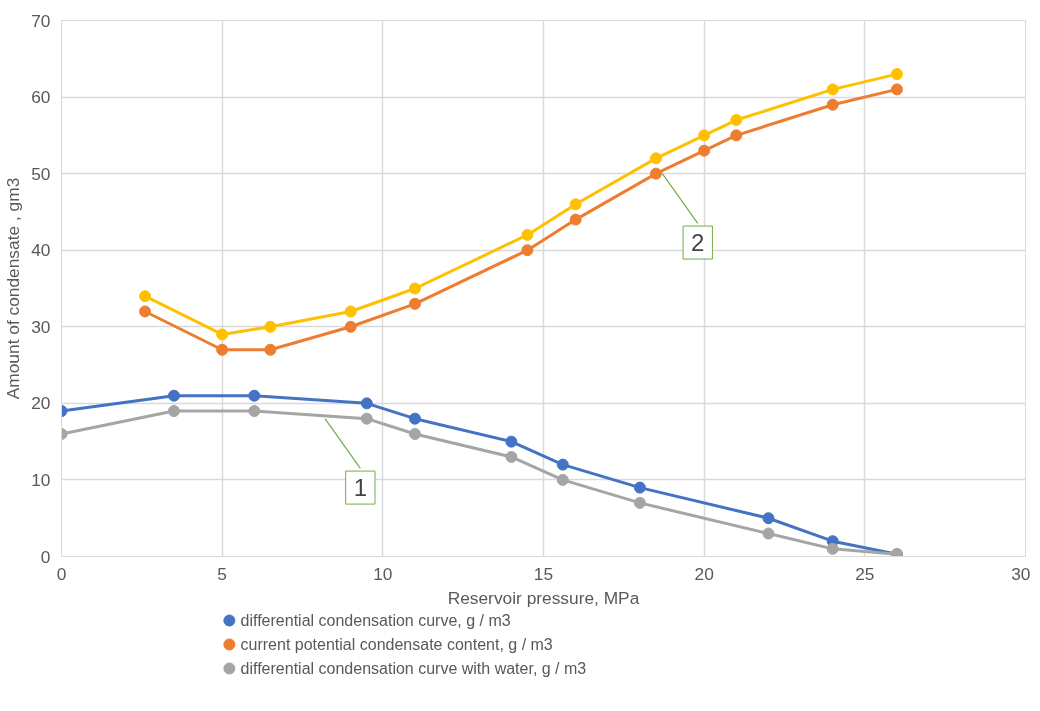 This screenshot has width=1040, height=711. What do you see at coordinates (396, 644) in the screenshot?
I see `legend-label: current potential condensate content, g / m3` at bounding box center [396, 644].